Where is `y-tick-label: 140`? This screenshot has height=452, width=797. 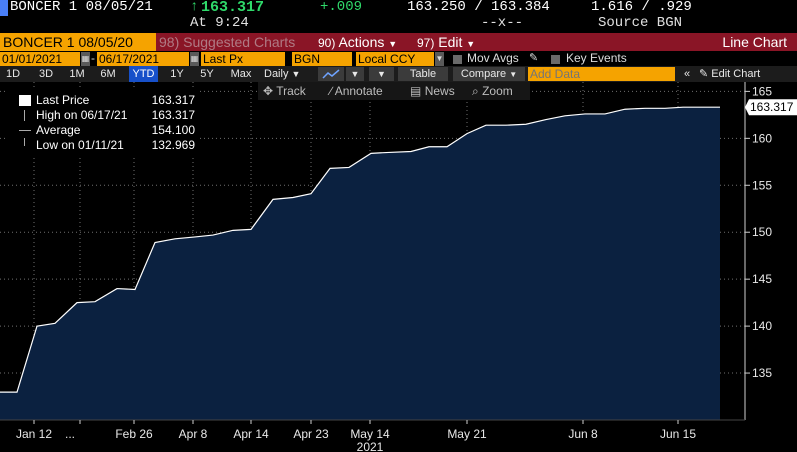 y-tick-label: 140 is located at coordinates (762, 326).